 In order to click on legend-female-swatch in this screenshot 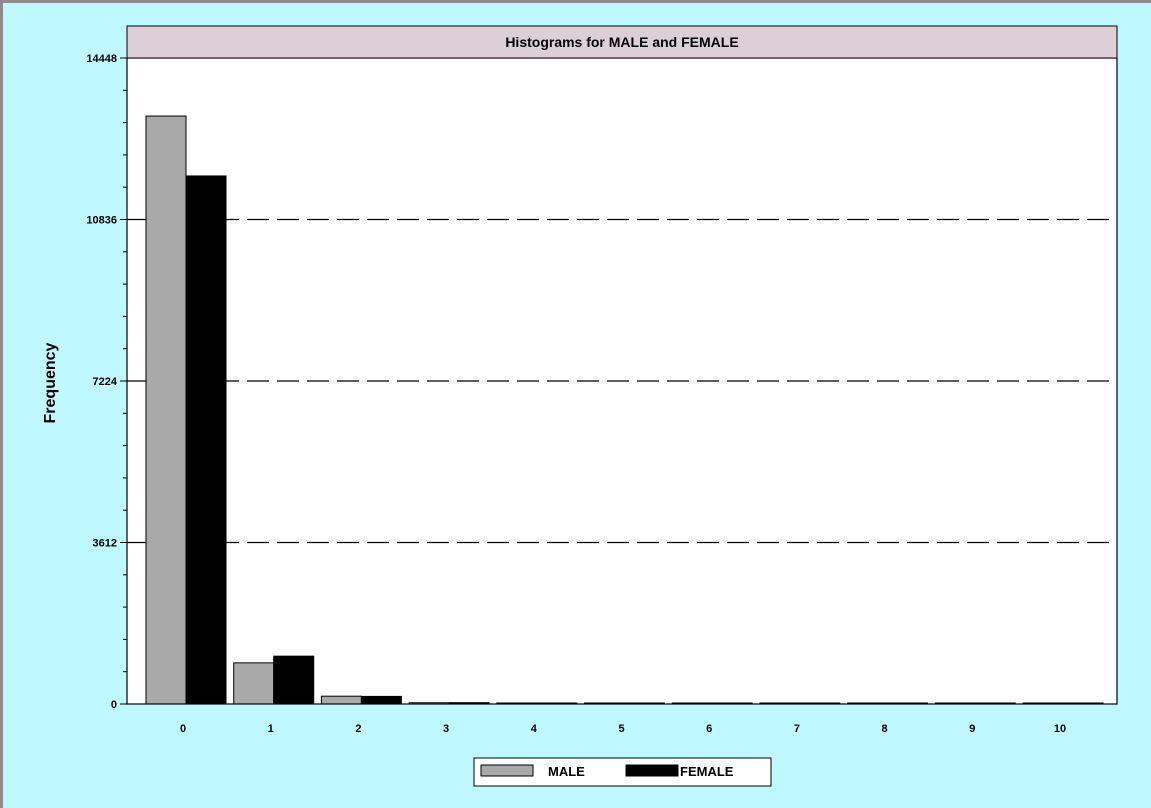, I will do `click(652, 770)`.